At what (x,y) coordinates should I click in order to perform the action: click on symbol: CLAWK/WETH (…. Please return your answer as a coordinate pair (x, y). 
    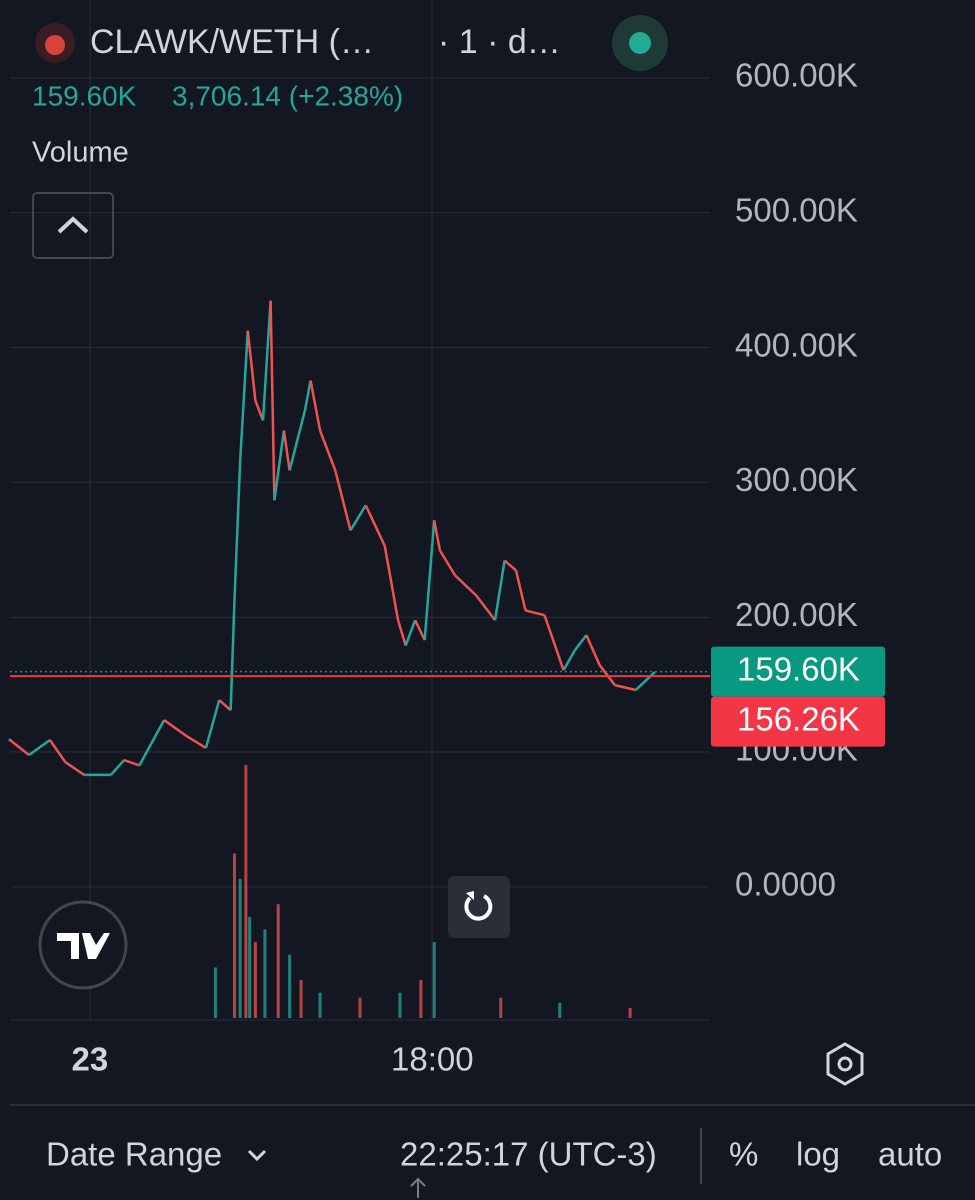
    Looking at the image, I should click on (232, 42).